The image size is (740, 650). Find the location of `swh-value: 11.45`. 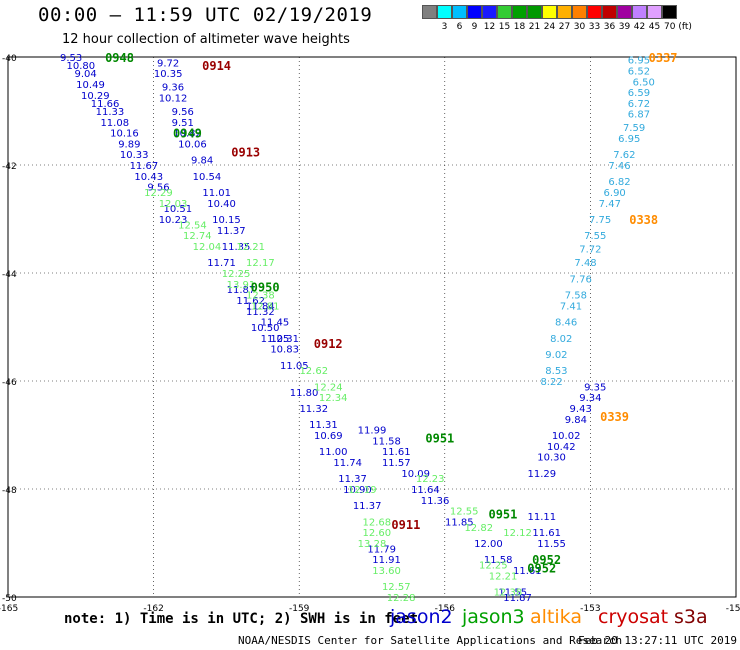

swh-value: 11.45 is located at coordinates (275, 323).